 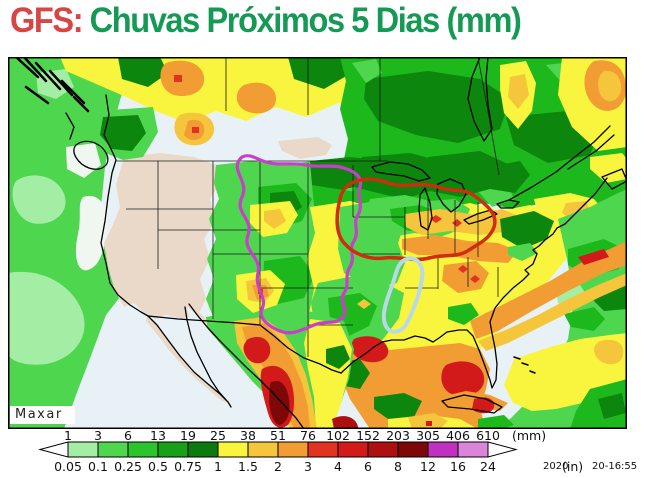 I want to click on mexico-coastline, so click(x=246, y=366).